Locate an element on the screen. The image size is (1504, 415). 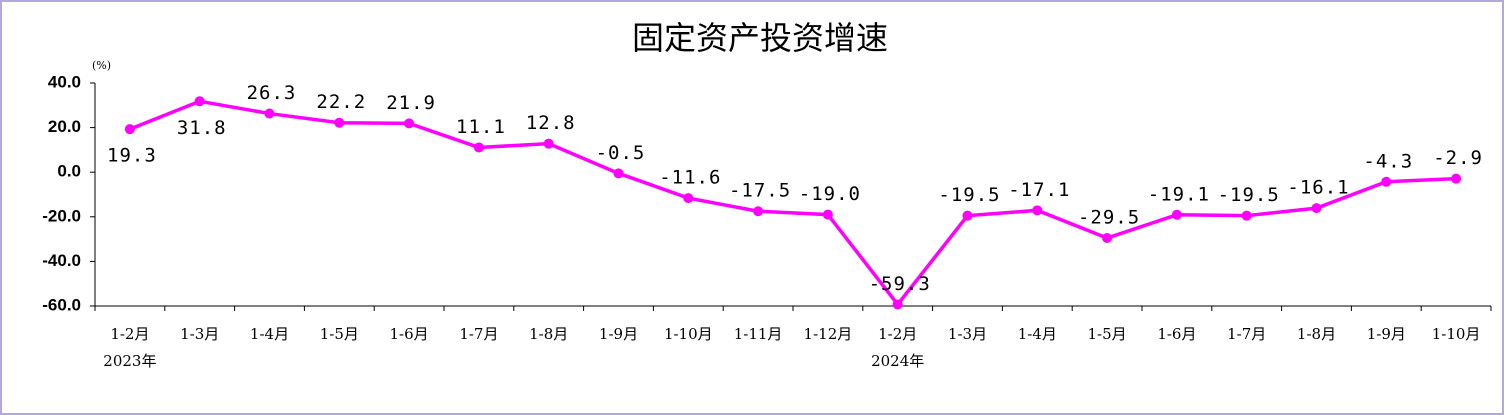
y-tick-label: -40.0 is located at coordinates (61, 260).